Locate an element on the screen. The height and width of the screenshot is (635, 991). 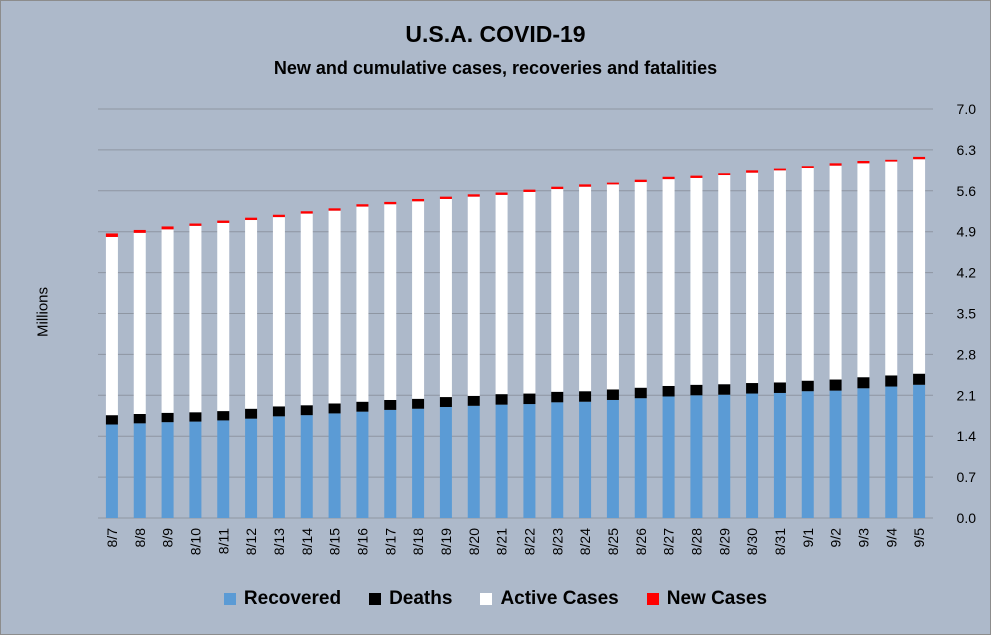
x-tick-label: 8/25 is located at coordinates (613, 541).